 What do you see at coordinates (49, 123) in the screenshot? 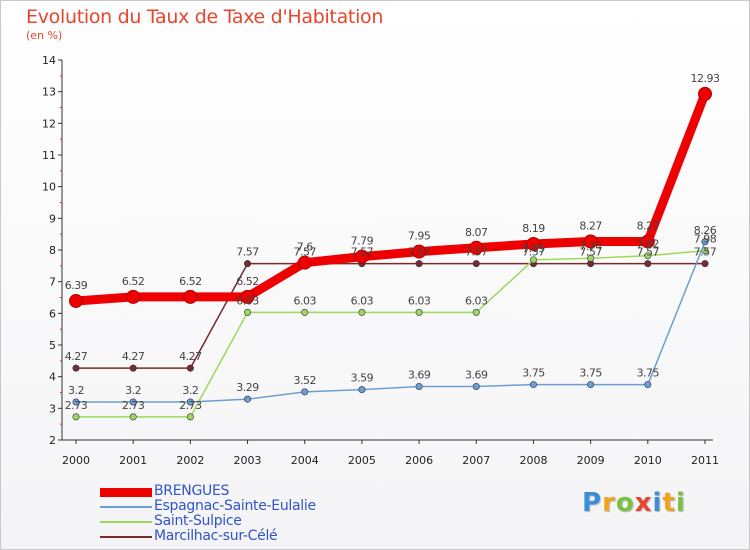
I see `y-tick-label: 12` at bounding box center [49, 123].